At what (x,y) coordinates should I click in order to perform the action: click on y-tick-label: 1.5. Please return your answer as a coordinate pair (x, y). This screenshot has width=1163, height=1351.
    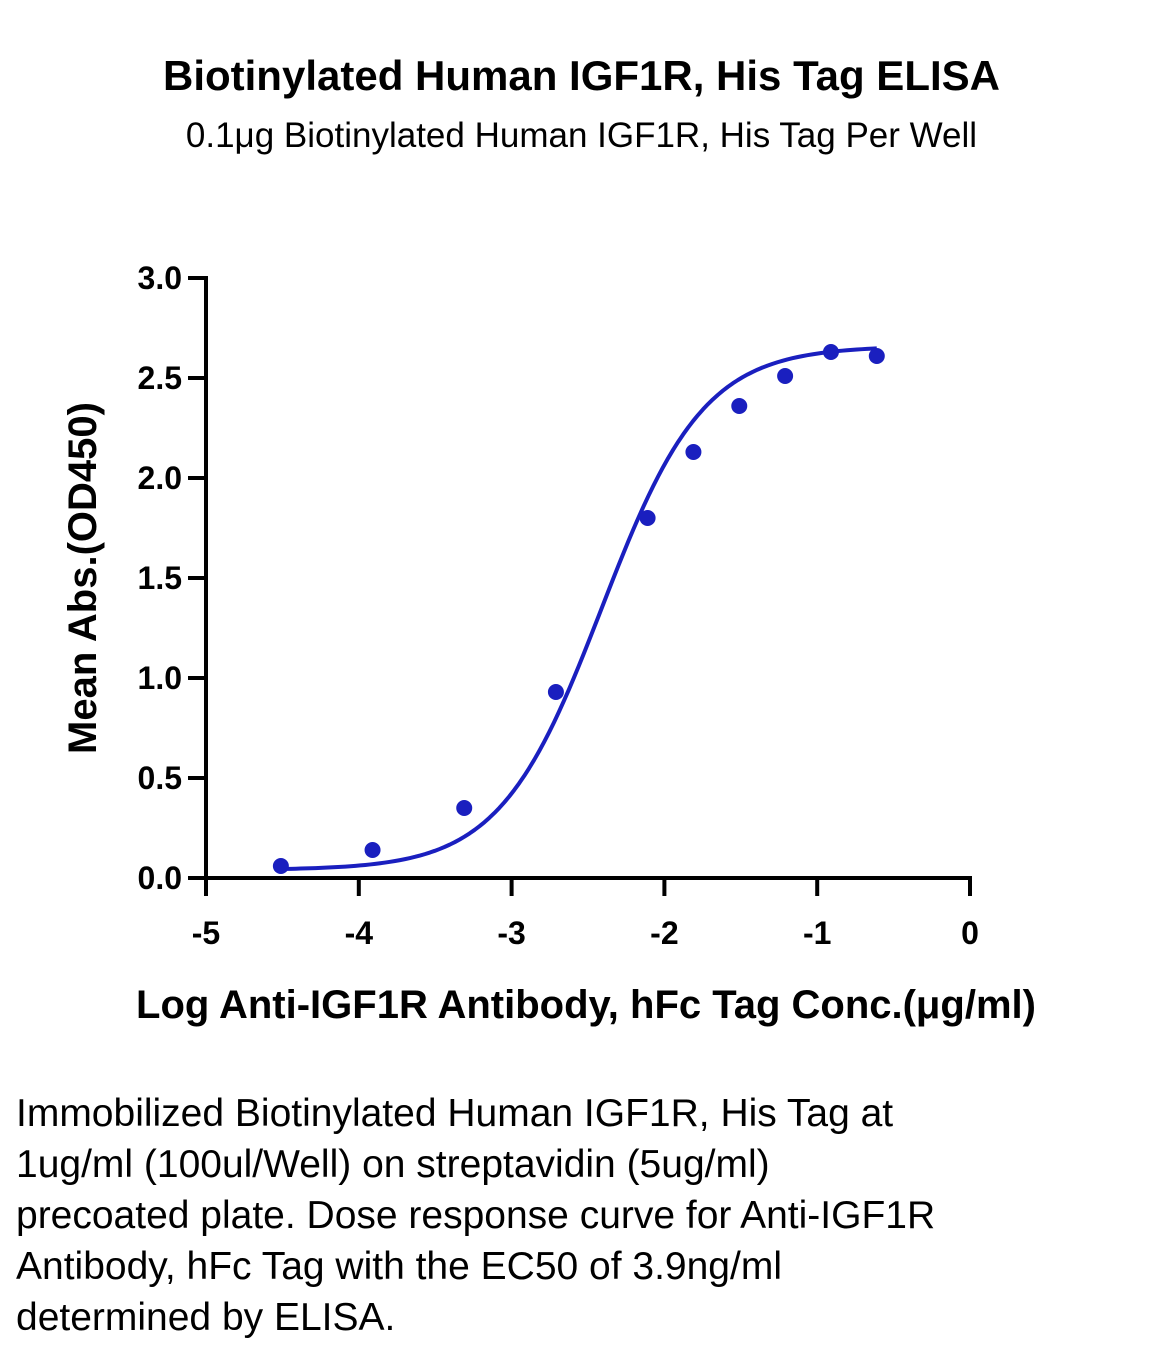
    Looking at the image, I should click on (160, 578).